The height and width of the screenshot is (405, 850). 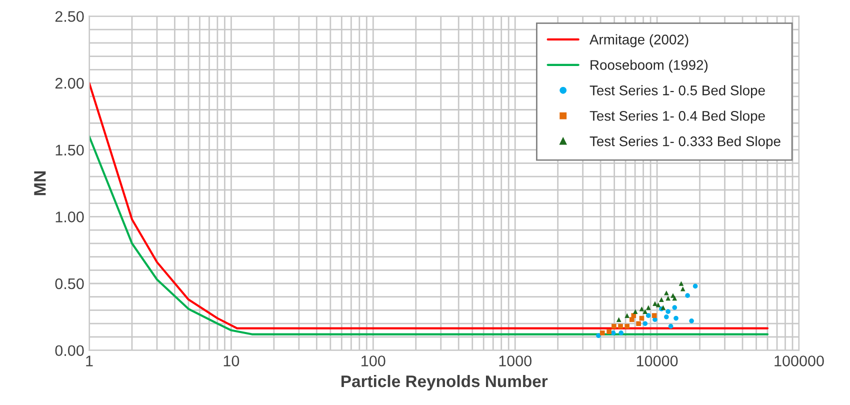 What do you see at coordinates (69, 350) in the screenshot?
I see `y-tick-label: 0.00` at bounding box center [69, 350].